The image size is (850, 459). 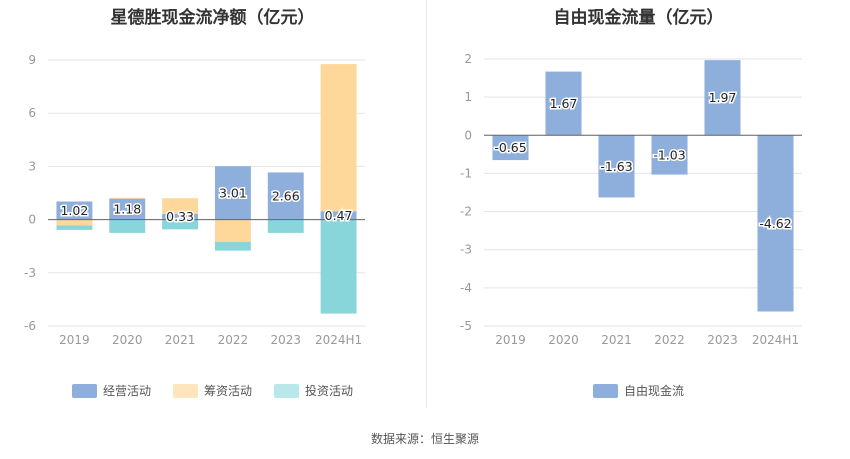 I want to click on chart-title: 星德胜现金流净额（亿元）, so click(x=212, y=18).